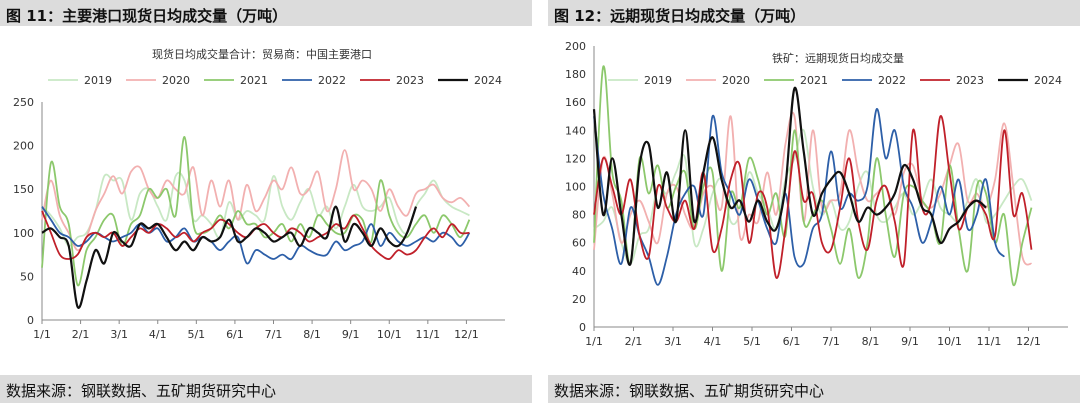  I want to click on y-tick-label: 140, so click(575, 130).